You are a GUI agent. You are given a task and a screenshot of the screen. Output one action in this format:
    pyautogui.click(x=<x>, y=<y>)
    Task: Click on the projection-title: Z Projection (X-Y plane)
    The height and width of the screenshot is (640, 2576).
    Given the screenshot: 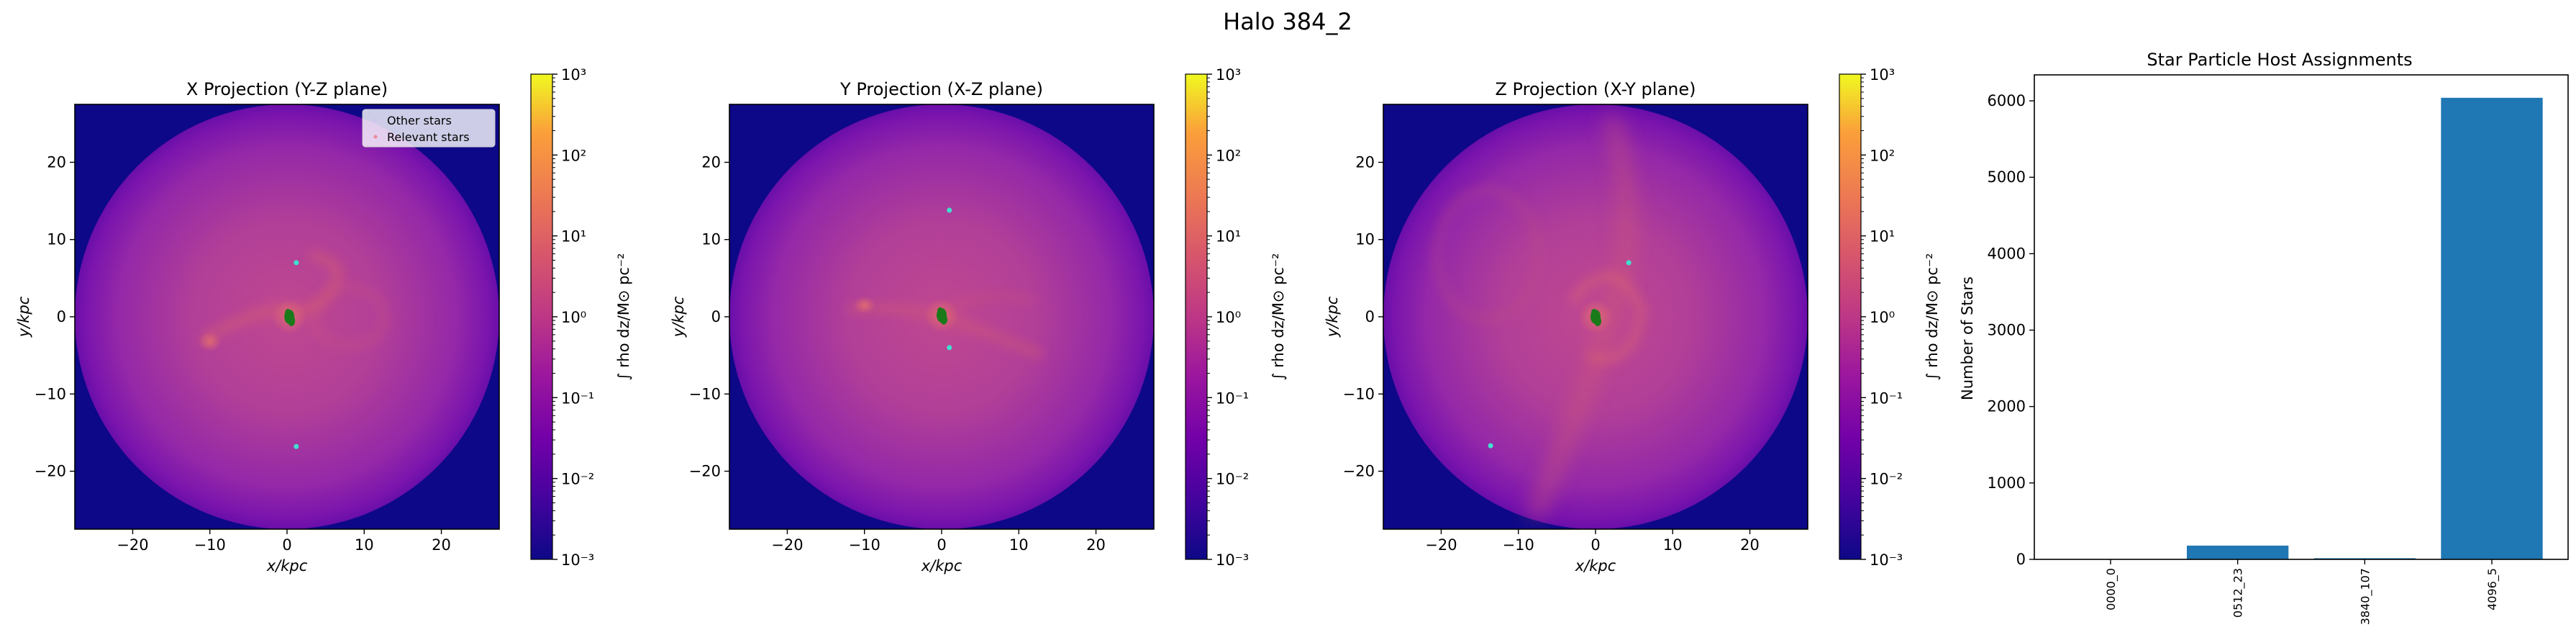 What is the action you would take?
    pyautogui.click(x=1595, y=89)
    